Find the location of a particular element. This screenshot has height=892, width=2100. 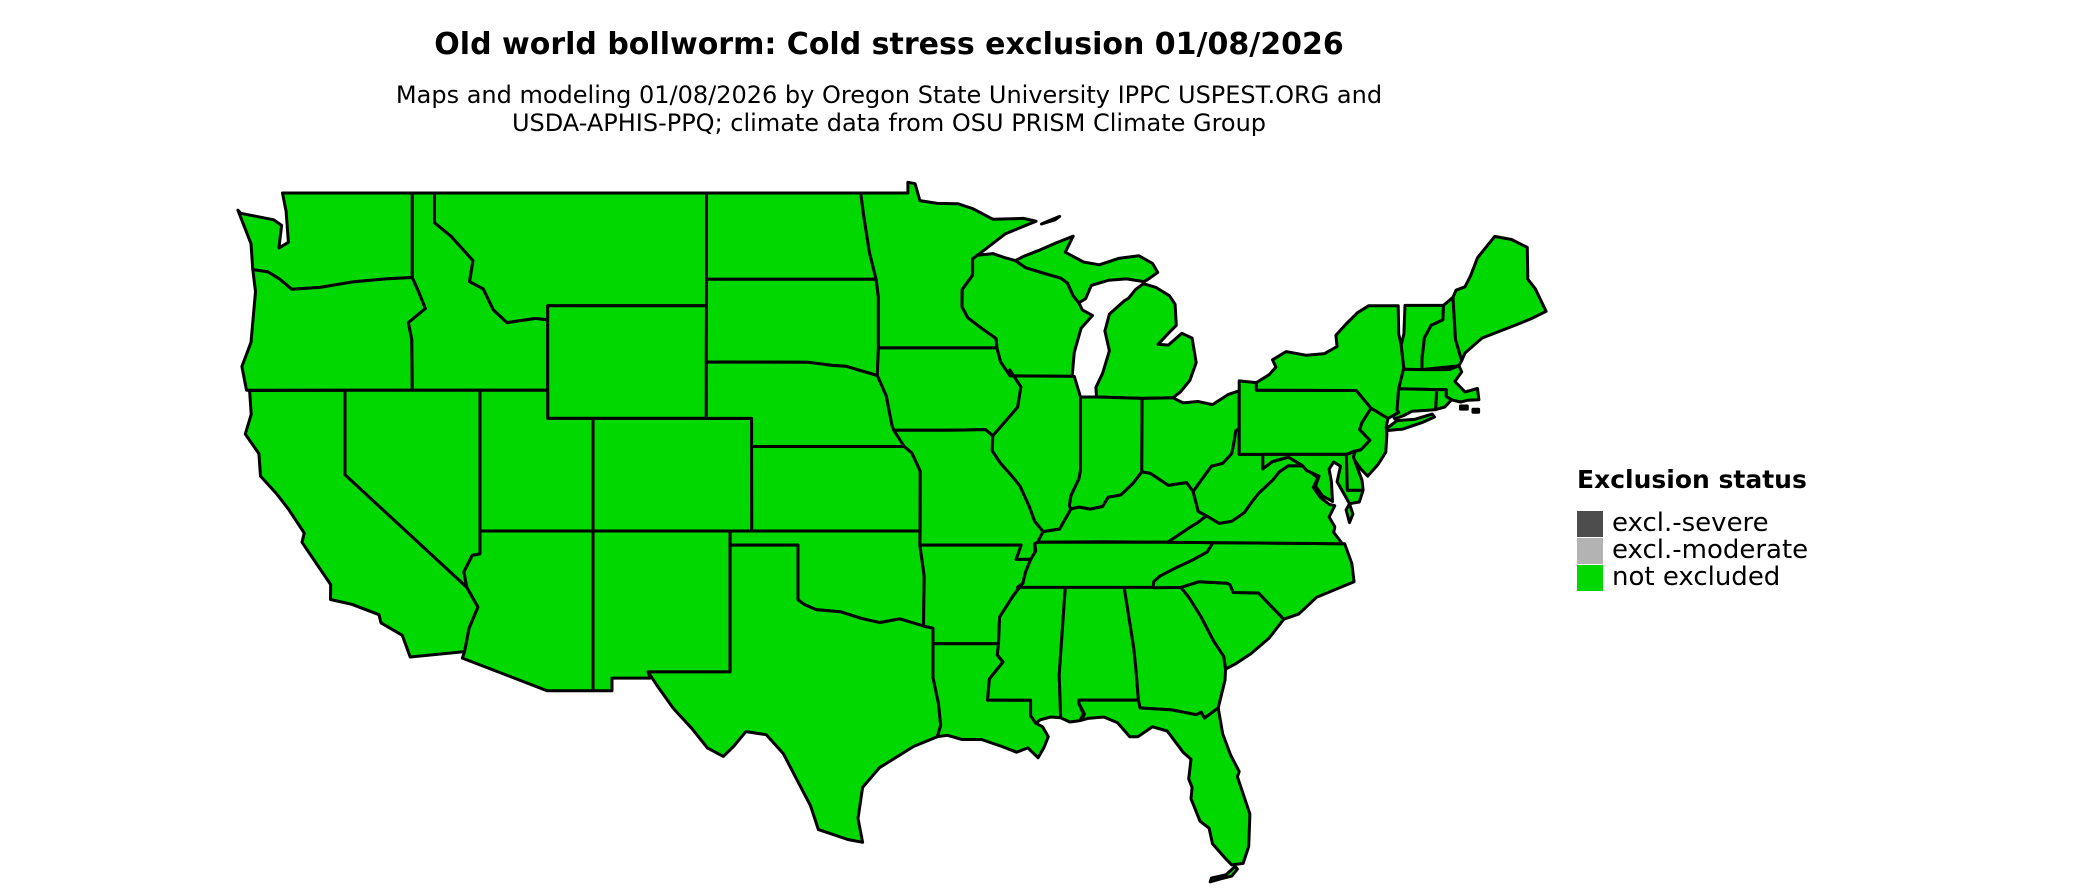

not-excluded-swatch-icon is located at coordinates (1590, 577).